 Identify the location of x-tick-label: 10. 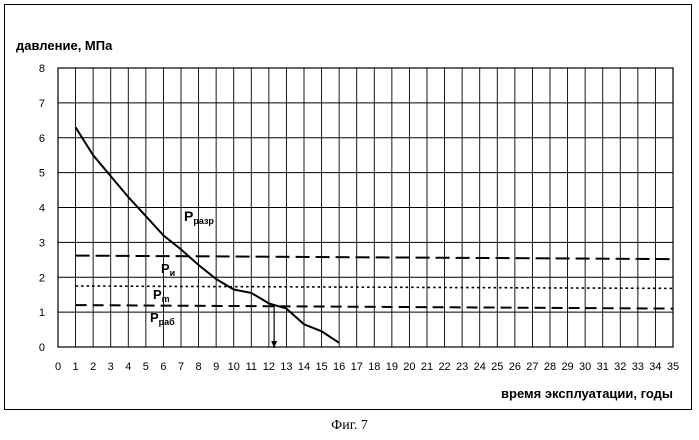
(234, 367).